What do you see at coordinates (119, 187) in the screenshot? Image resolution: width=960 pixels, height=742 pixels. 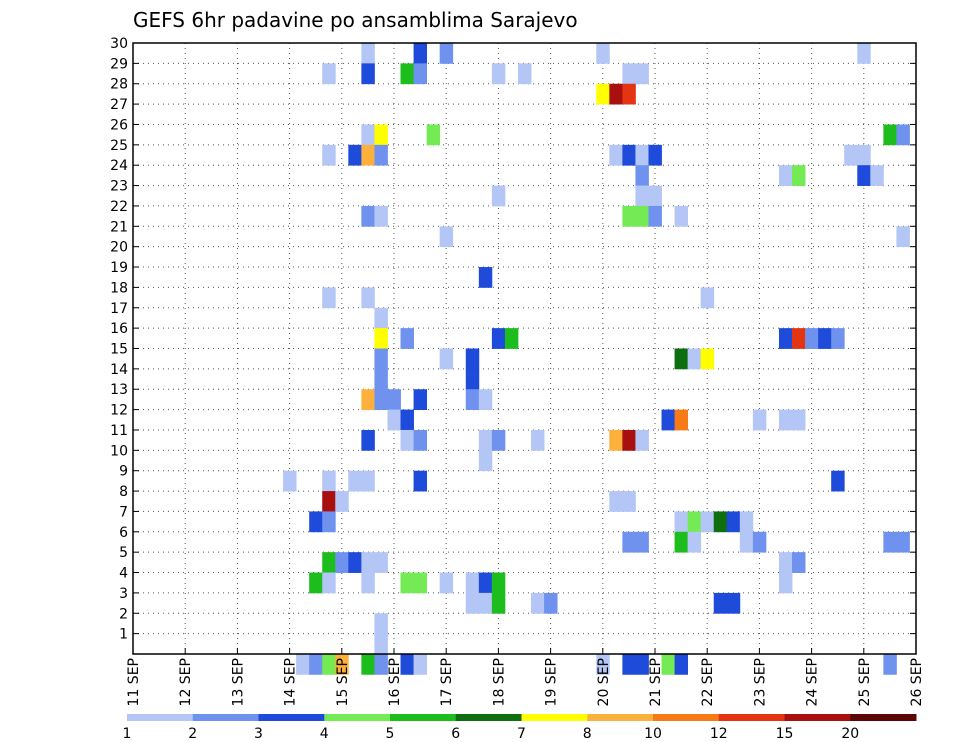 I see `y-tick-label: 23` at bounding box center [119, 187].